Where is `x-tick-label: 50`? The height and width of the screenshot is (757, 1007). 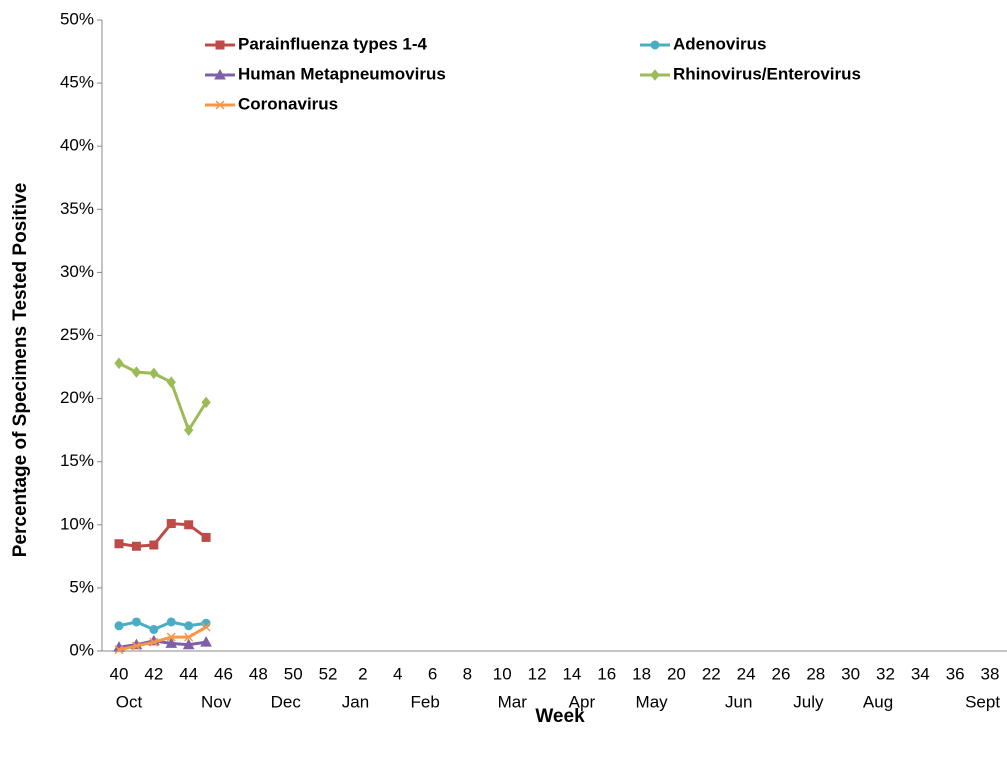 x-tick-label: 50 is located at coordinates (293, 673).